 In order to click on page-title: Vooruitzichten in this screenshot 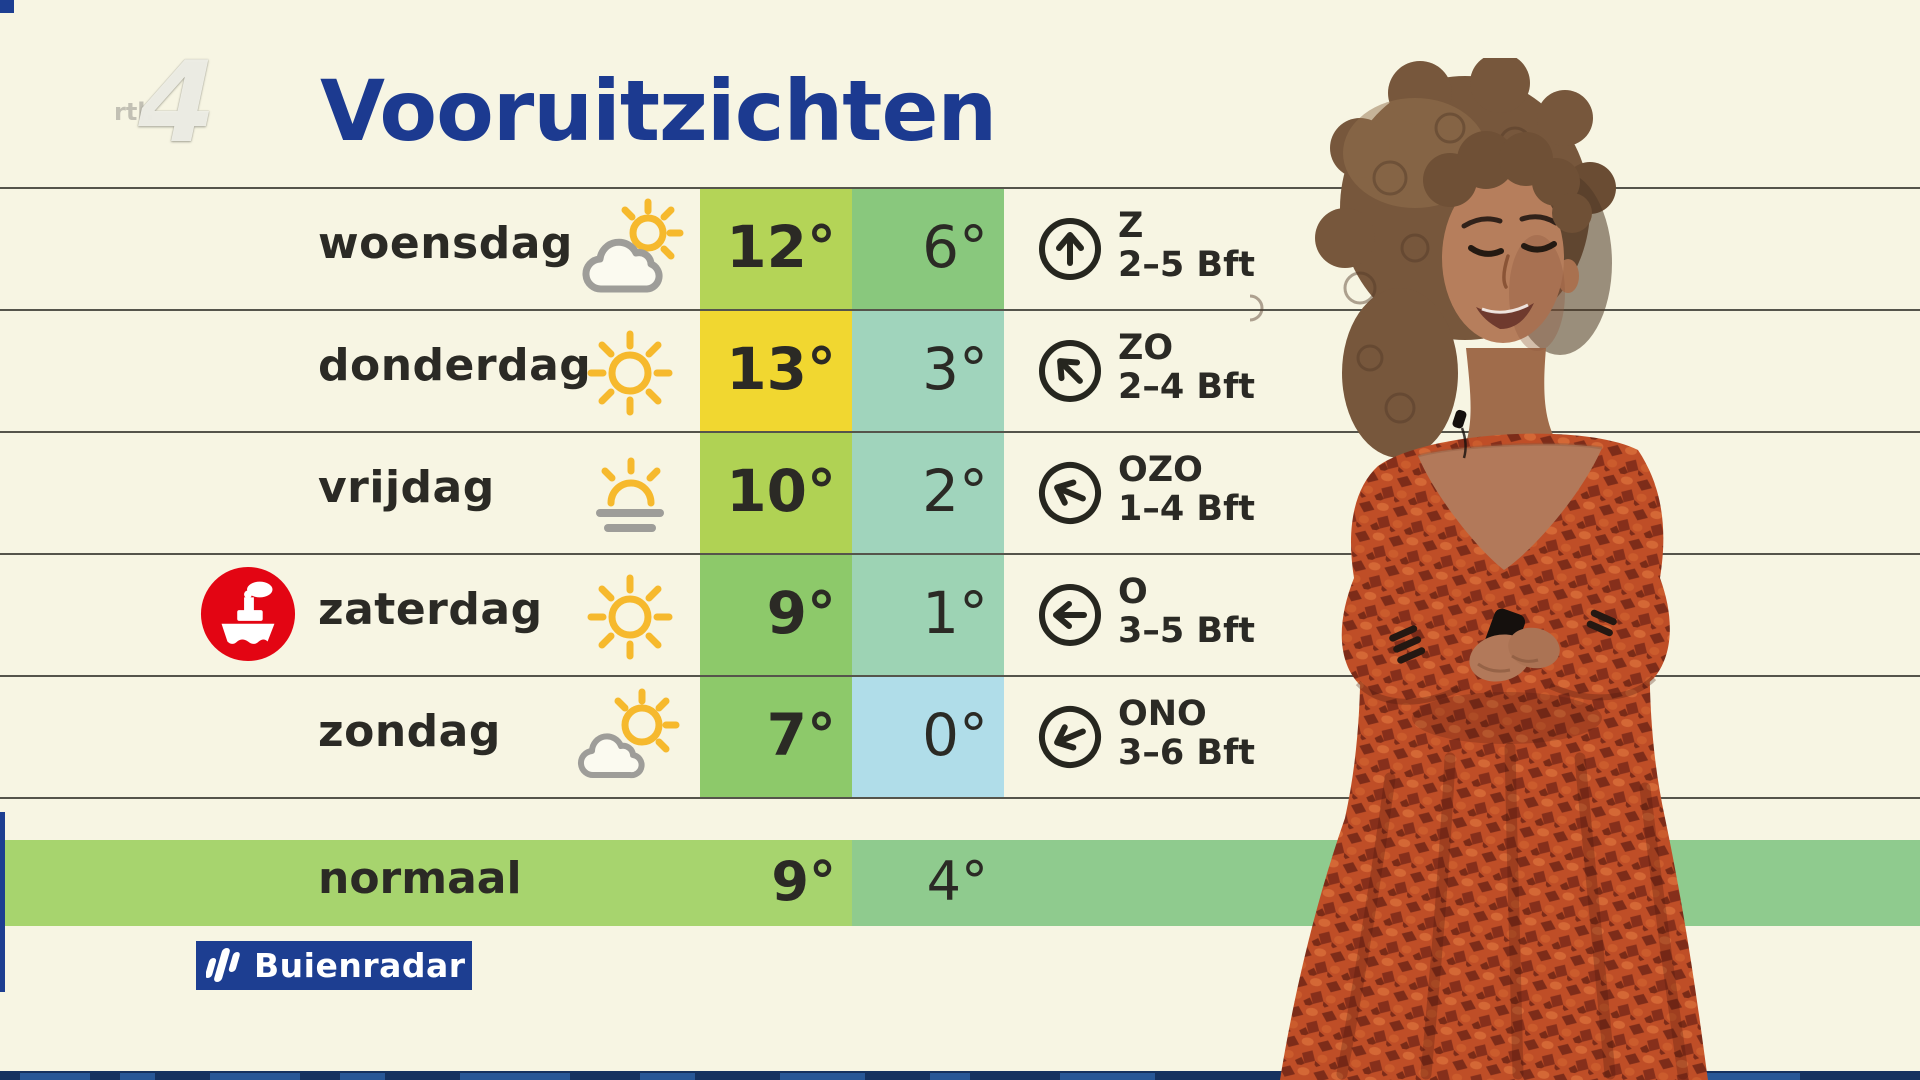, I will do `click(658, 111)`.